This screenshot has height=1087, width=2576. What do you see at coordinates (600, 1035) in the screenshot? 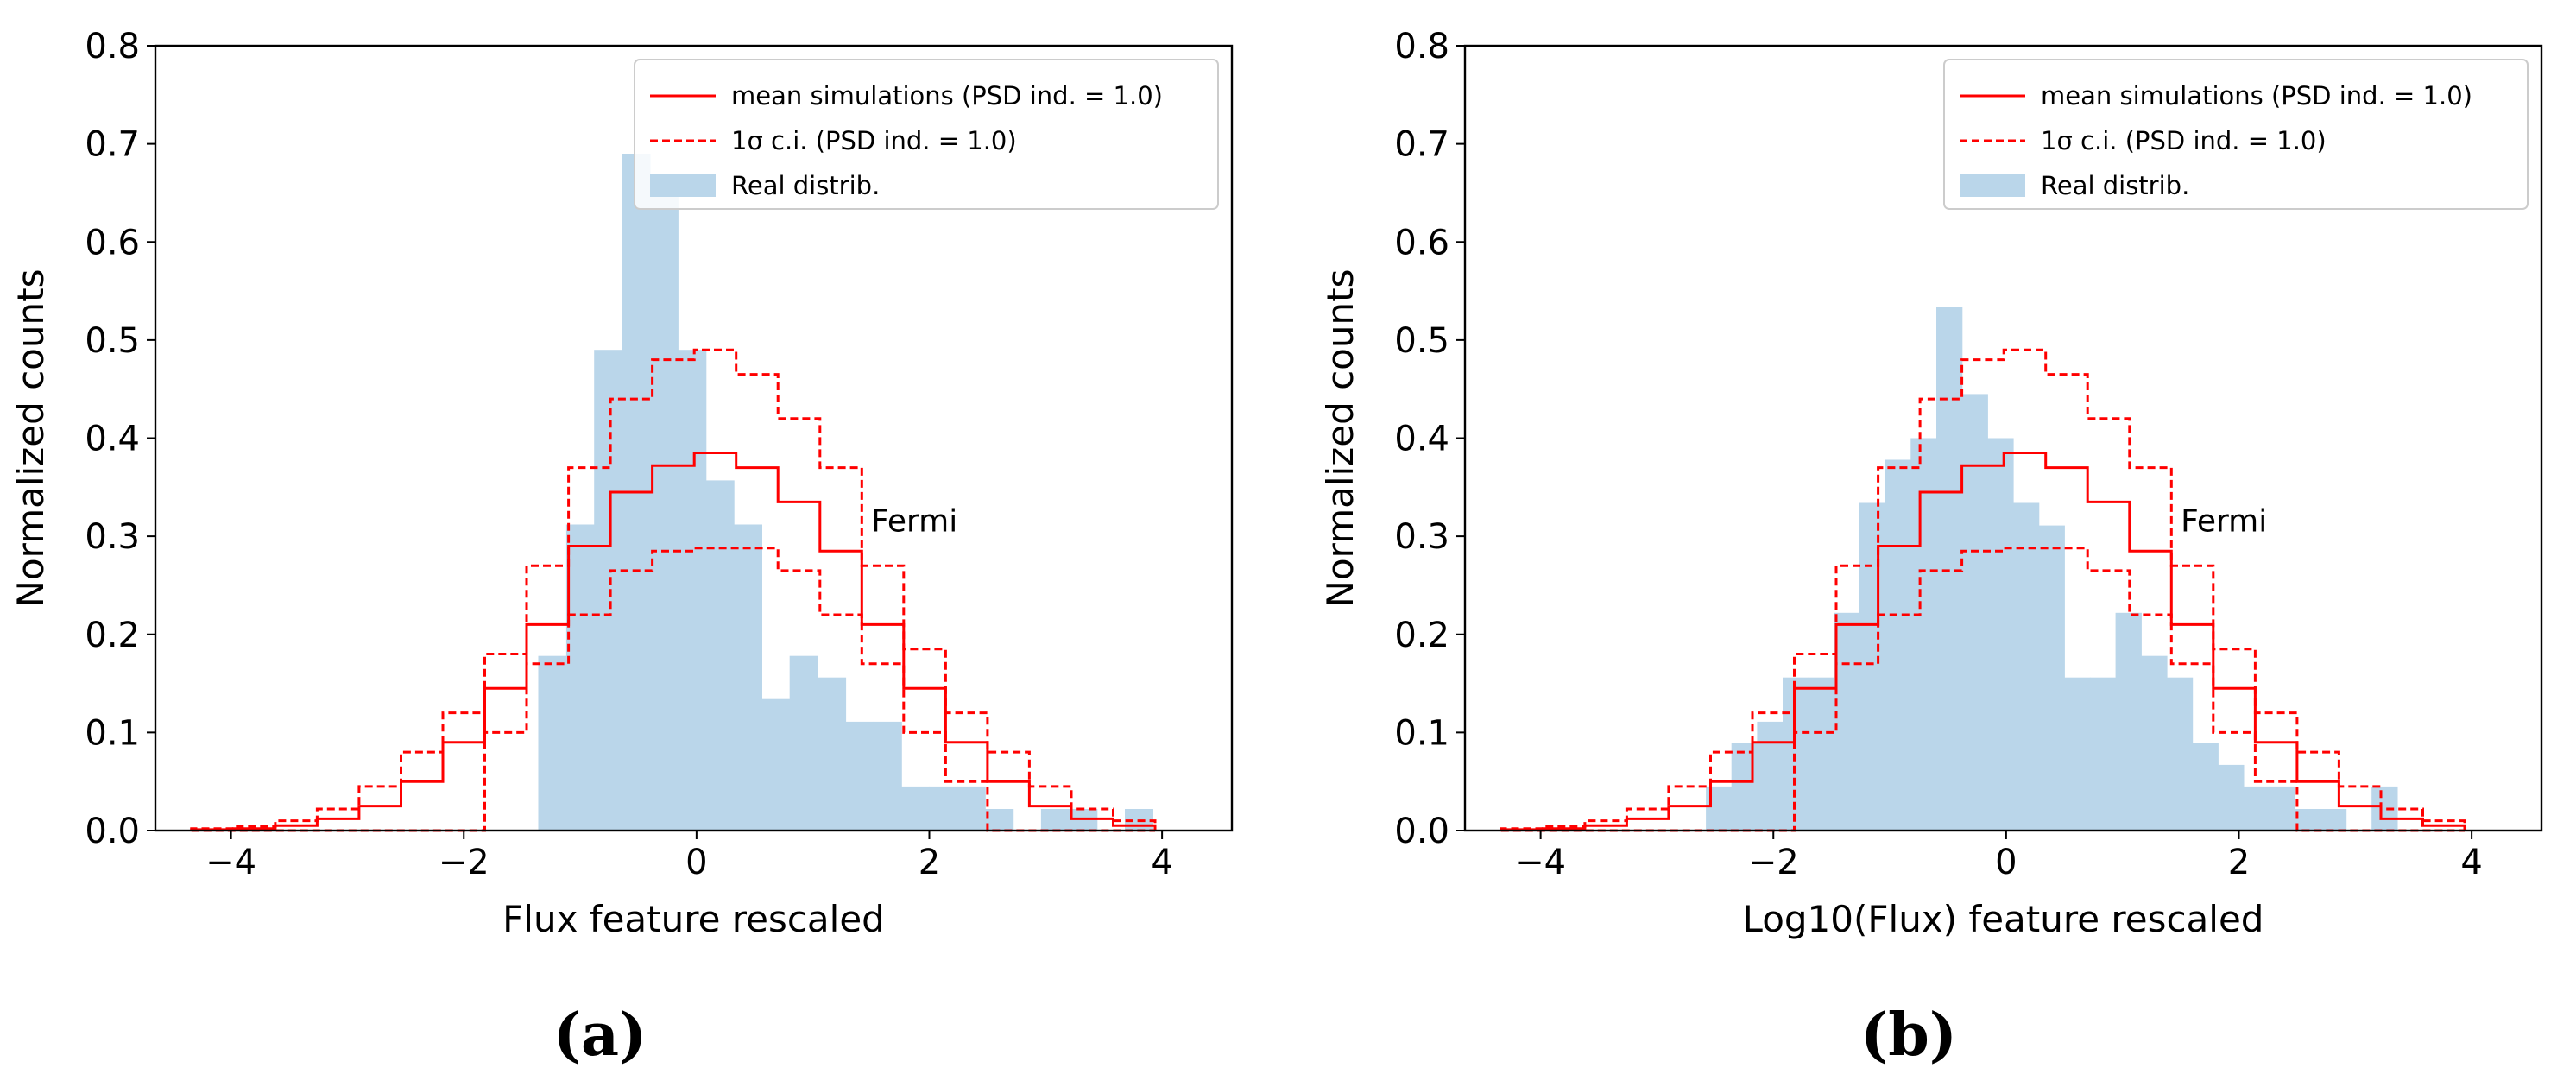
I see `panel-label: (a)` at bounding box center [600, 1035].